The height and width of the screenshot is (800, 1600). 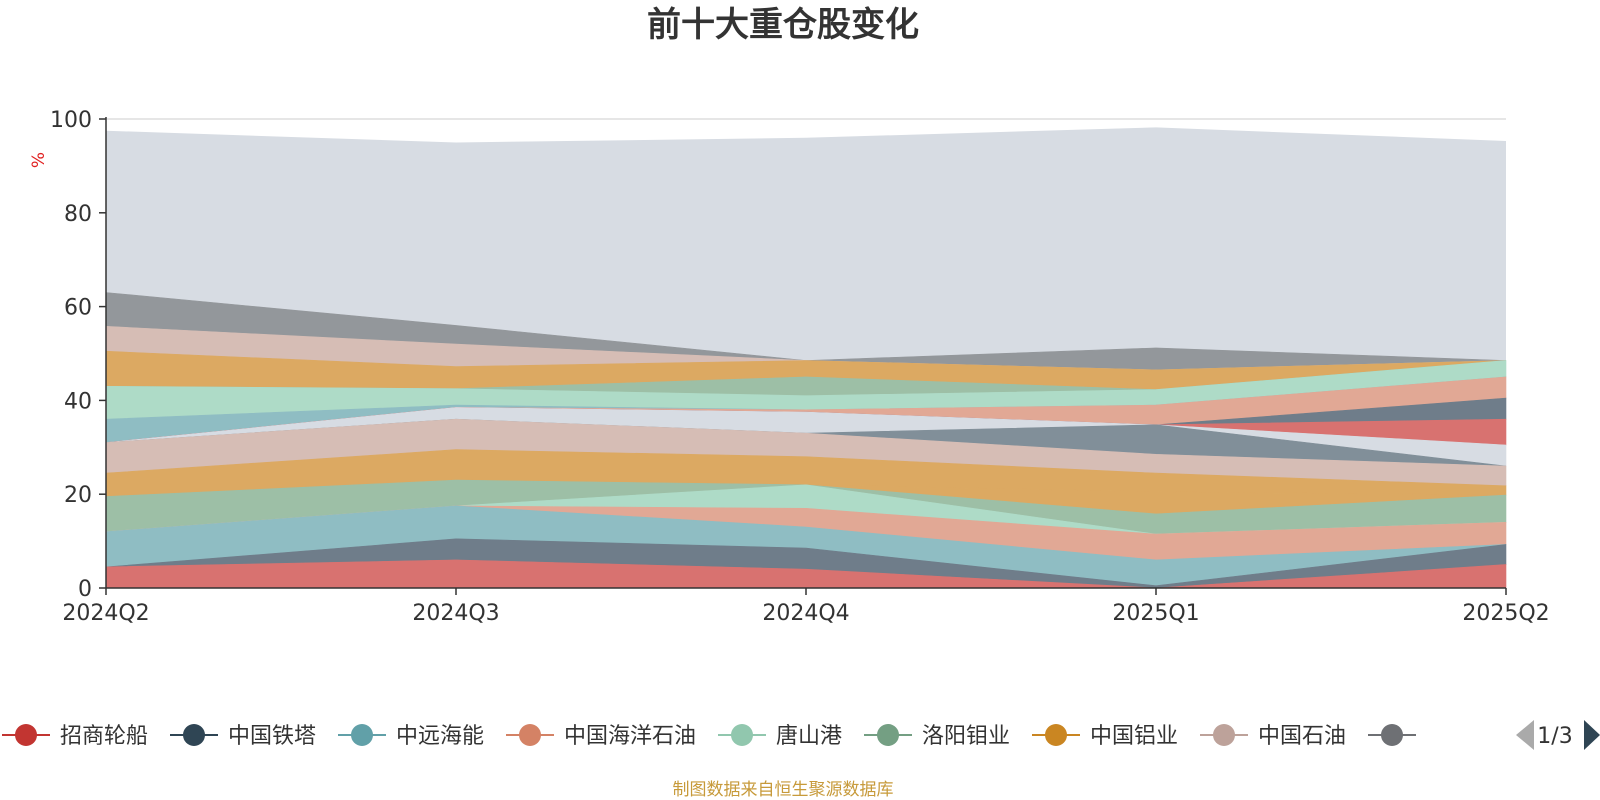 What do you see at coordinates (78, 401) in the screenshot?
I see `y-tick-label: 40` at bounding box center [78, 401].